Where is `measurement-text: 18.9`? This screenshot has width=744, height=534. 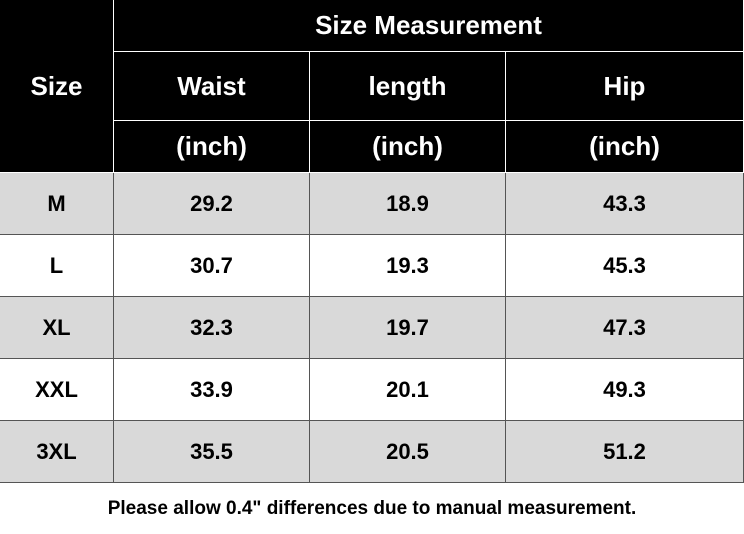
measurement-text: 18.9 is located at coordinates (407, 203).